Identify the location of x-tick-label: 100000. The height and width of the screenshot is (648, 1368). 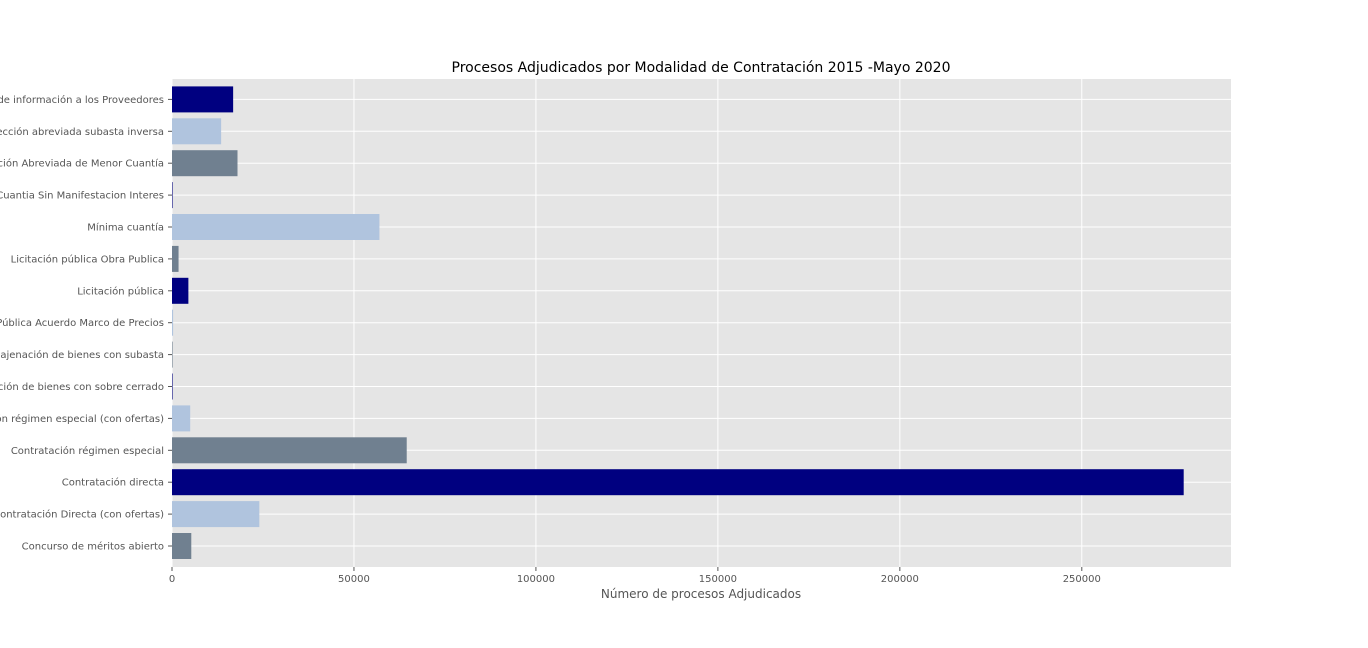
(536, 579).